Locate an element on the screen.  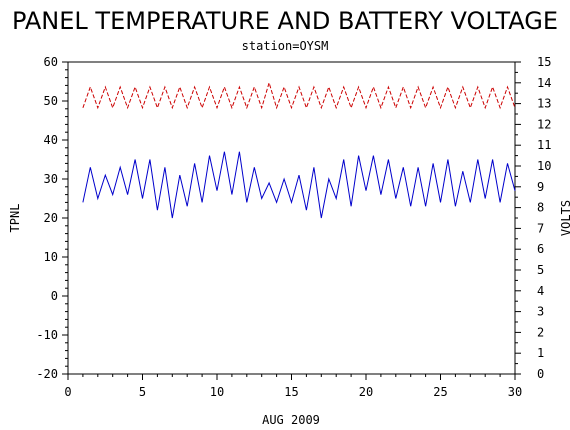
x-axis-label: AUG 2009 is located at coordinates (291, 420).